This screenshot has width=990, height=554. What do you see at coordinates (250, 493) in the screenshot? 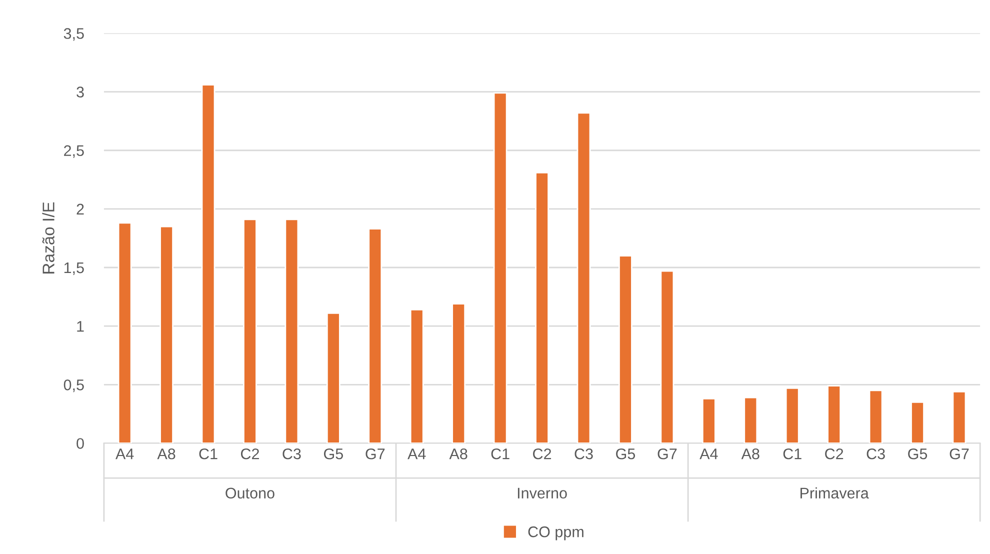
I see `text: Outono` at bounding box center [250, 493].